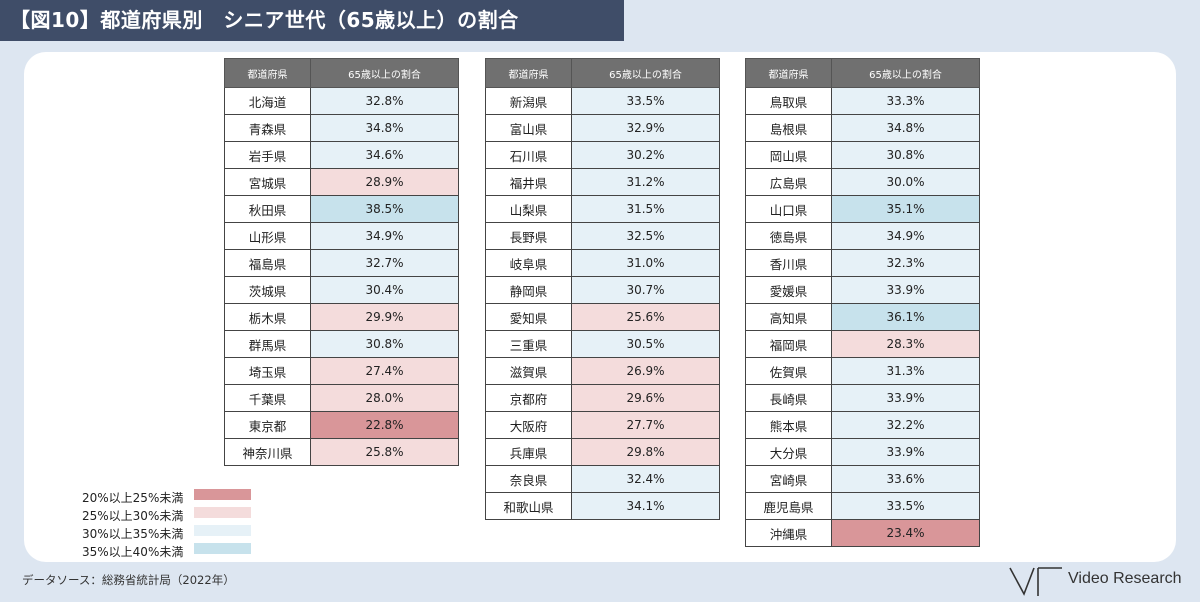 The width and height of the screenshot is (1200, 602). What do you see at coordinates (384, 398) in the screenshot?
I see `ratio-value-cell: 28.0%` at bounding box center [384, 398].